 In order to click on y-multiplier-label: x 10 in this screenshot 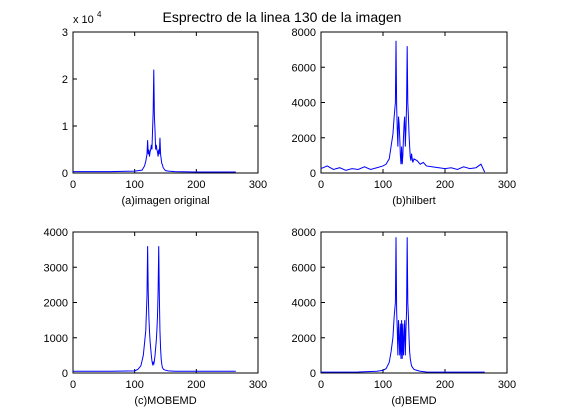, I will do `click(83, 20)`.